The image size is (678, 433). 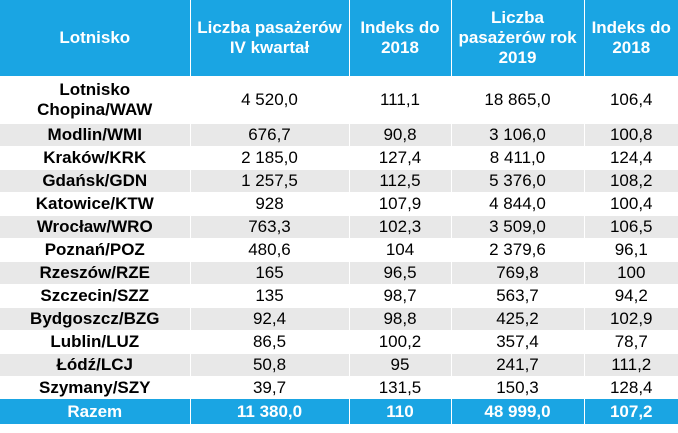 What do you see at coordinates (95, 226) in the screenshot?
I see `cell-airport: Wrocław/WRO` at bounding box center [95, 226].